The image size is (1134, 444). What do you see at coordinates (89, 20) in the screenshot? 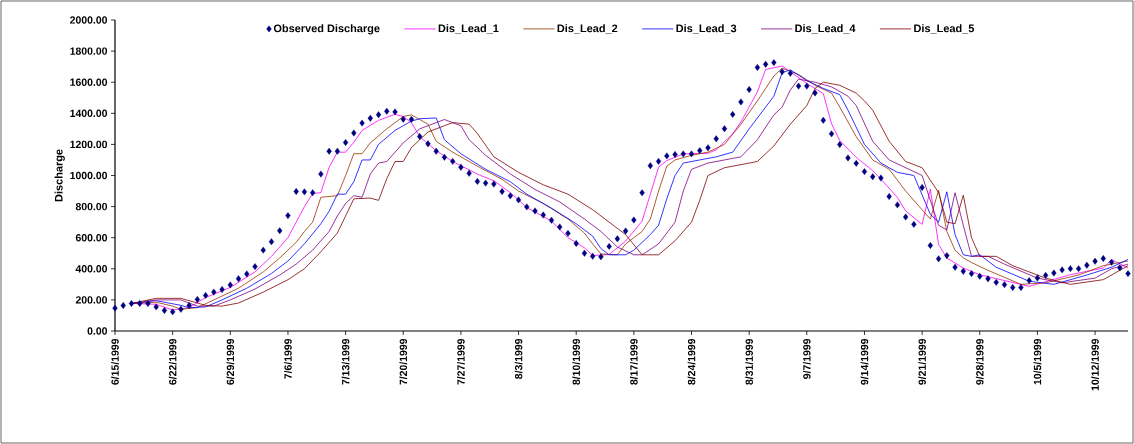
I see `y-tick-label: 2000.00` at bounding box center [89, 20].